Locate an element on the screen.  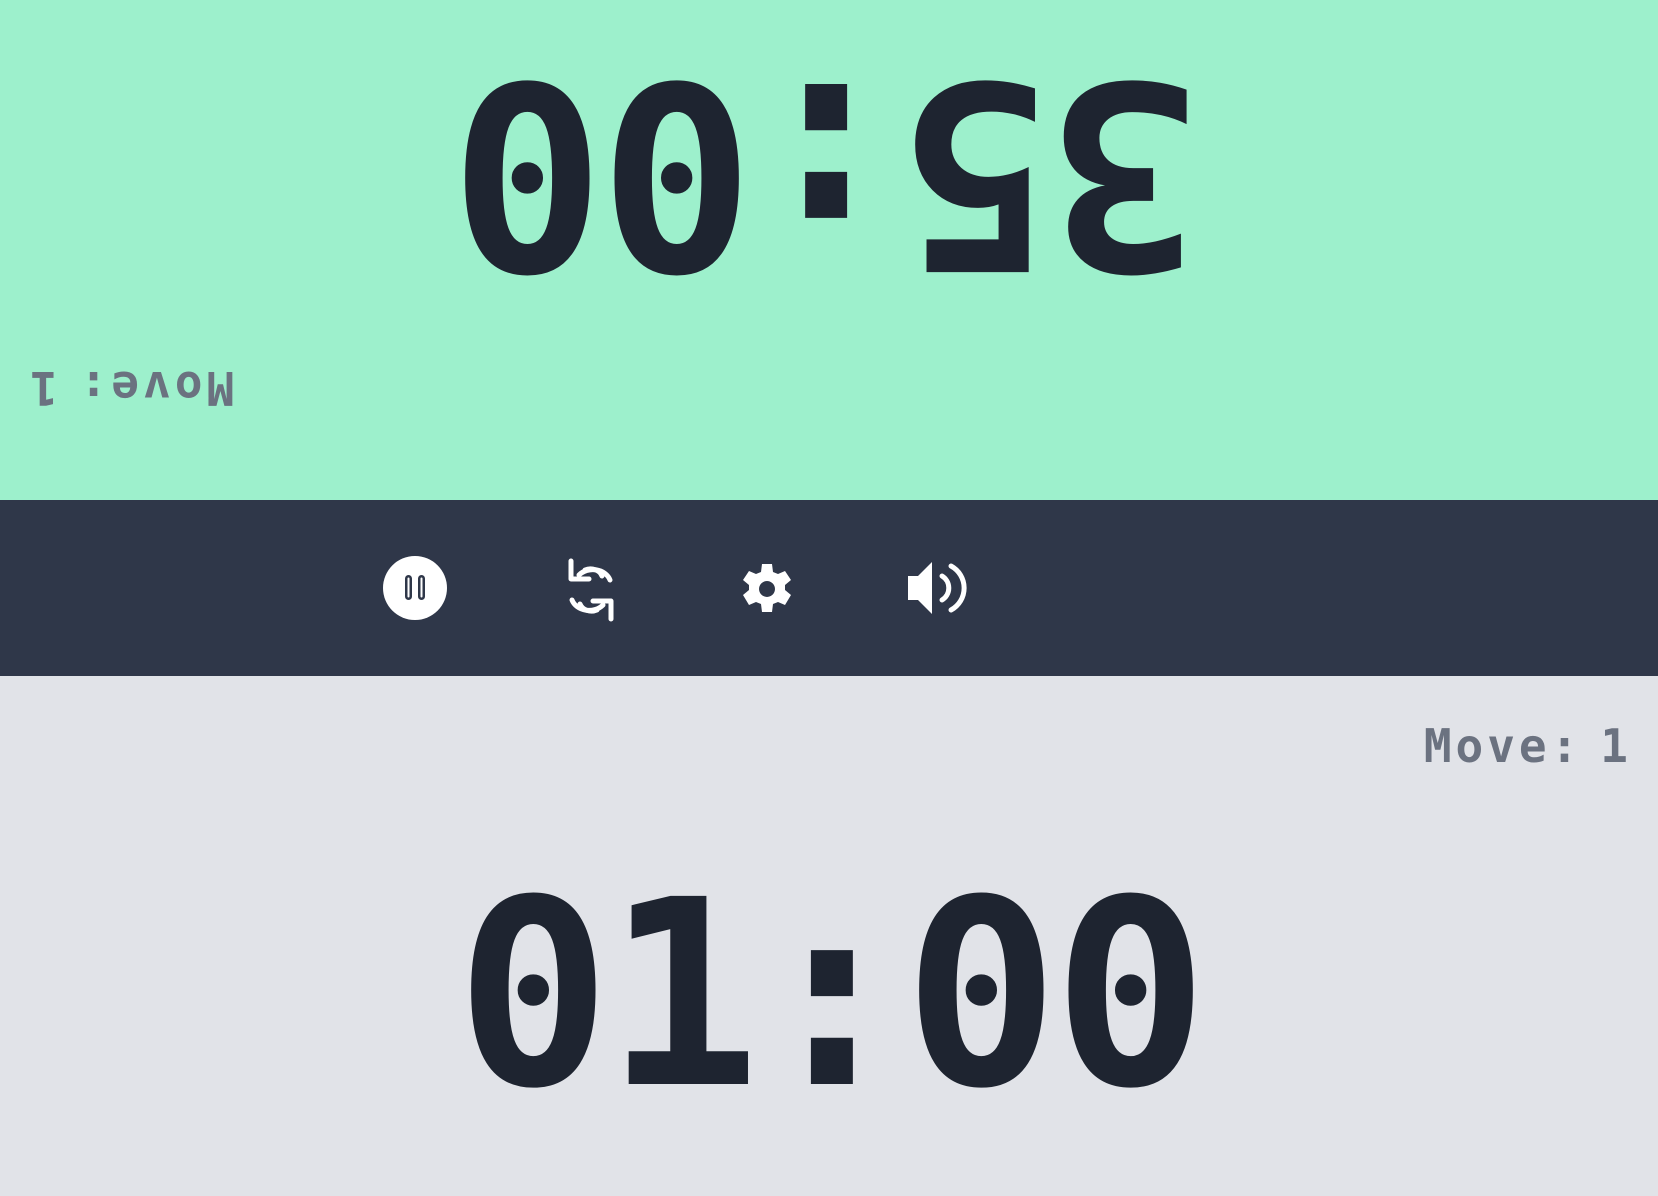
player-top-time: 35:00 is located at coordinates (829, 173).